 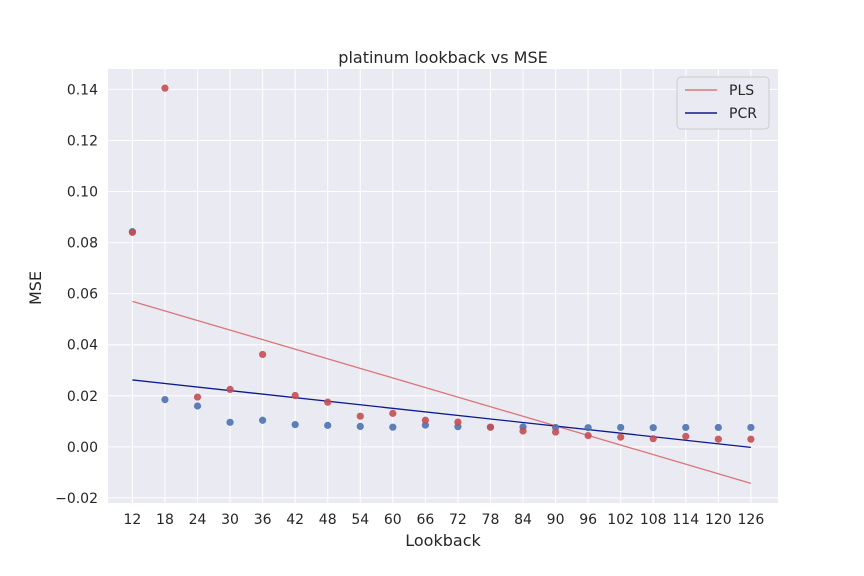 I want to click on x-tick-label: 96, so click(x=588, y=520).